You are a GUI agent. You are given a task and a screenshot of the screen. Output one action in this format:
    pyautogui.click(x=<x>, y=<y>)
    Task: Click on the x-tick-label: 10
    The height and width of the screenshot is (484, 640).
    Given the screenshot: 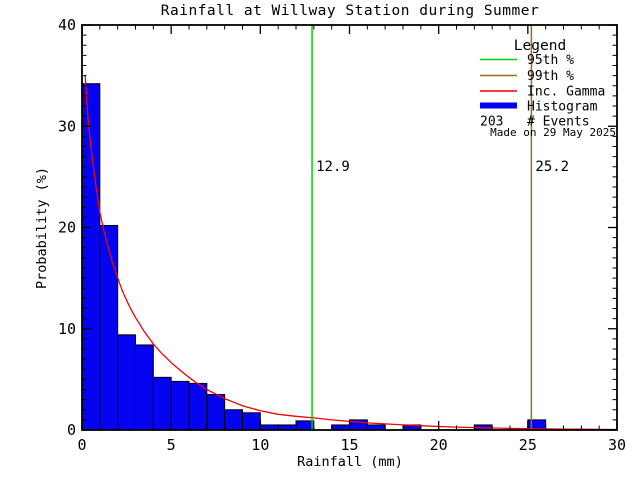 What is the action you would take?
    pyautogui.click(x=260, y=445)
    